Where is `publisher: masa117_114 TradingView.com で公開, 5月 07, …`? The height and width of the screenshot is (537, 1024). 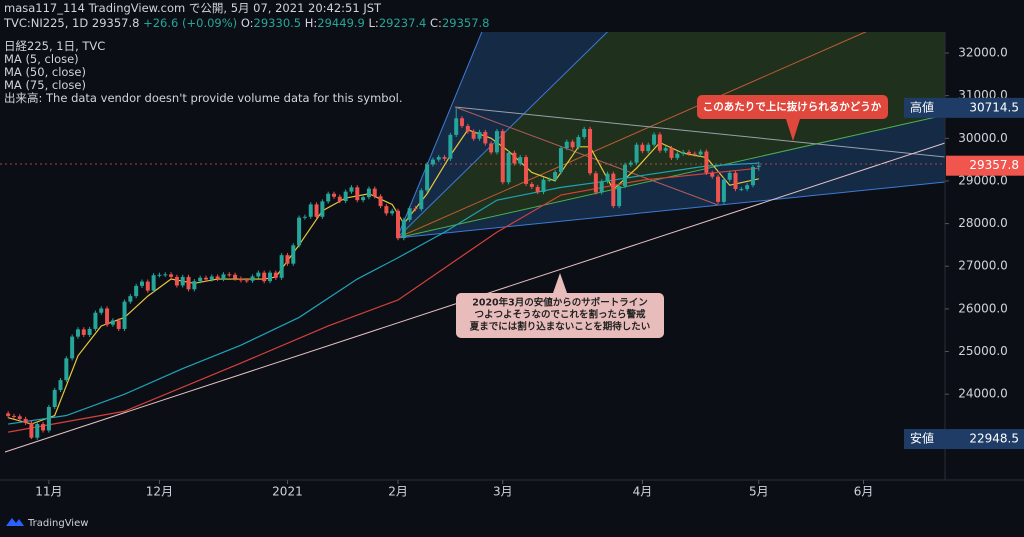
publisher: masa117_114 TradingView.com で公開, 5月 07, … is located at coordinates (193, 8).